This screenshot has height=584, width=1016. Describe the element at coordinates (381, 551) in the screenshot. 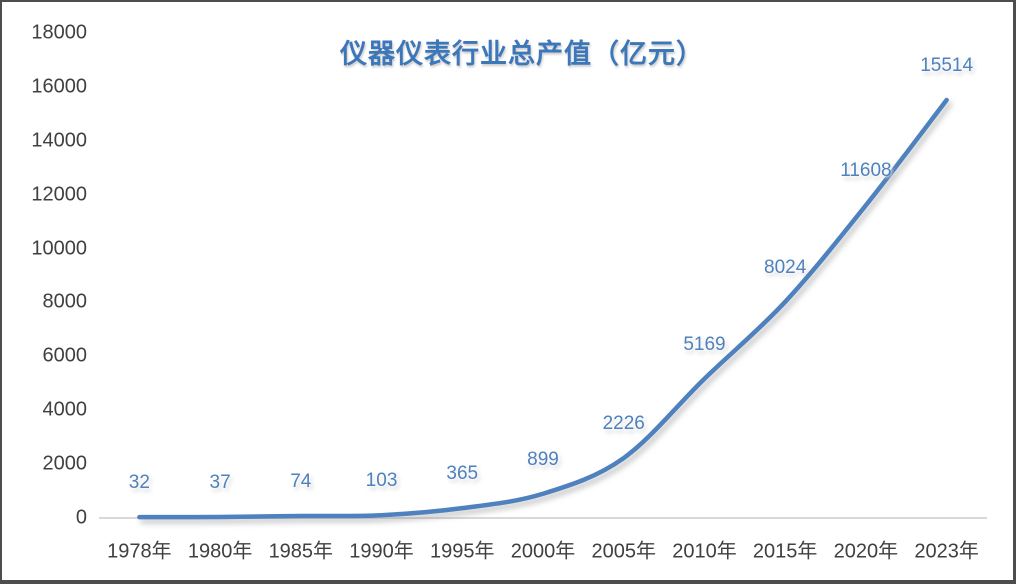

I see `x-axis-tick-label: 1990年` at that location.